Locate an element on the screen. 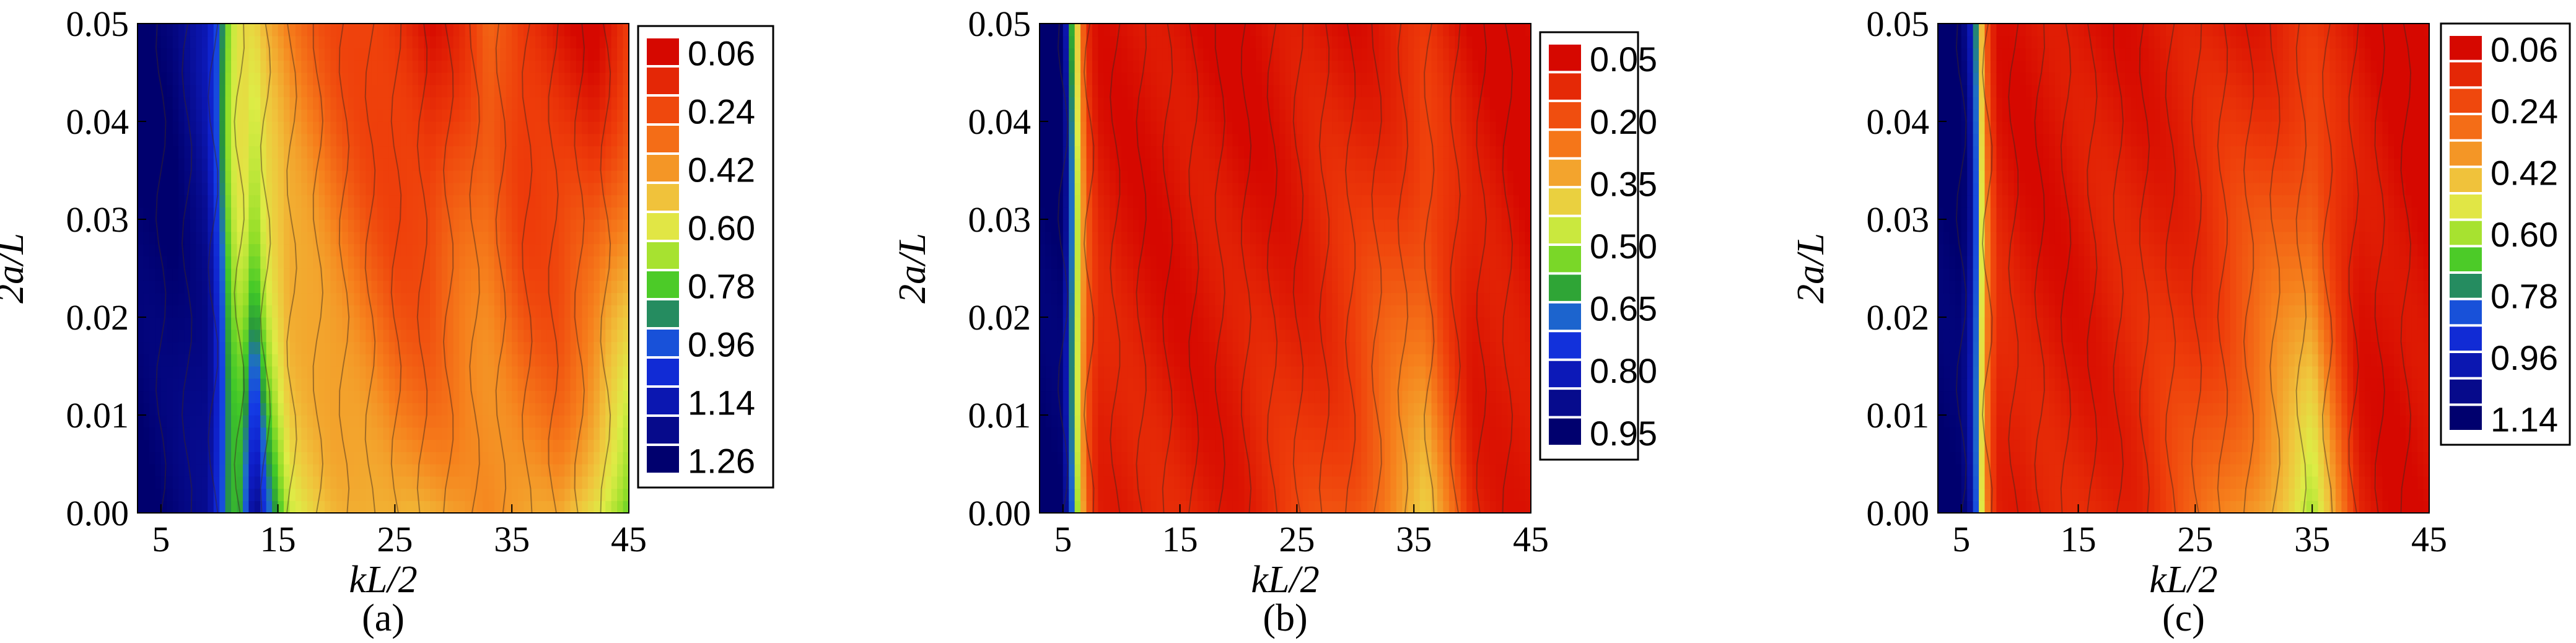 The height and width of the screenshot is (643, 2576). colorbar-swatch is located at coordinates (663, 81).